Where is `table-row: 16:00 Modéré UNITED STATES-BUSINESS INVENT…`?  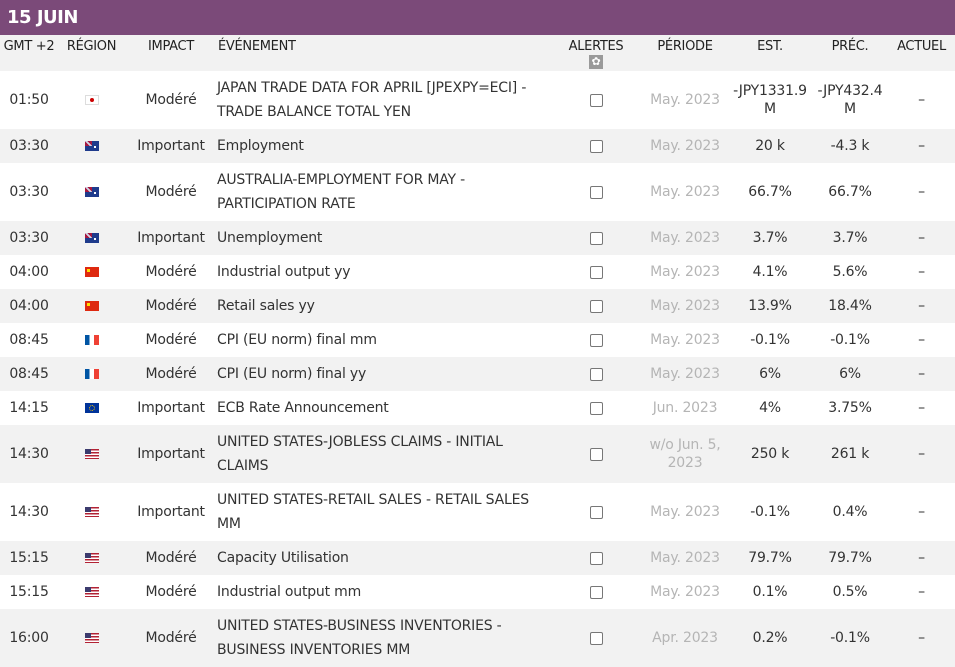
table-row: 16:00 Modéré UNITED STATES-BUSINESS INVENT… is located at coordinates (477, 638).